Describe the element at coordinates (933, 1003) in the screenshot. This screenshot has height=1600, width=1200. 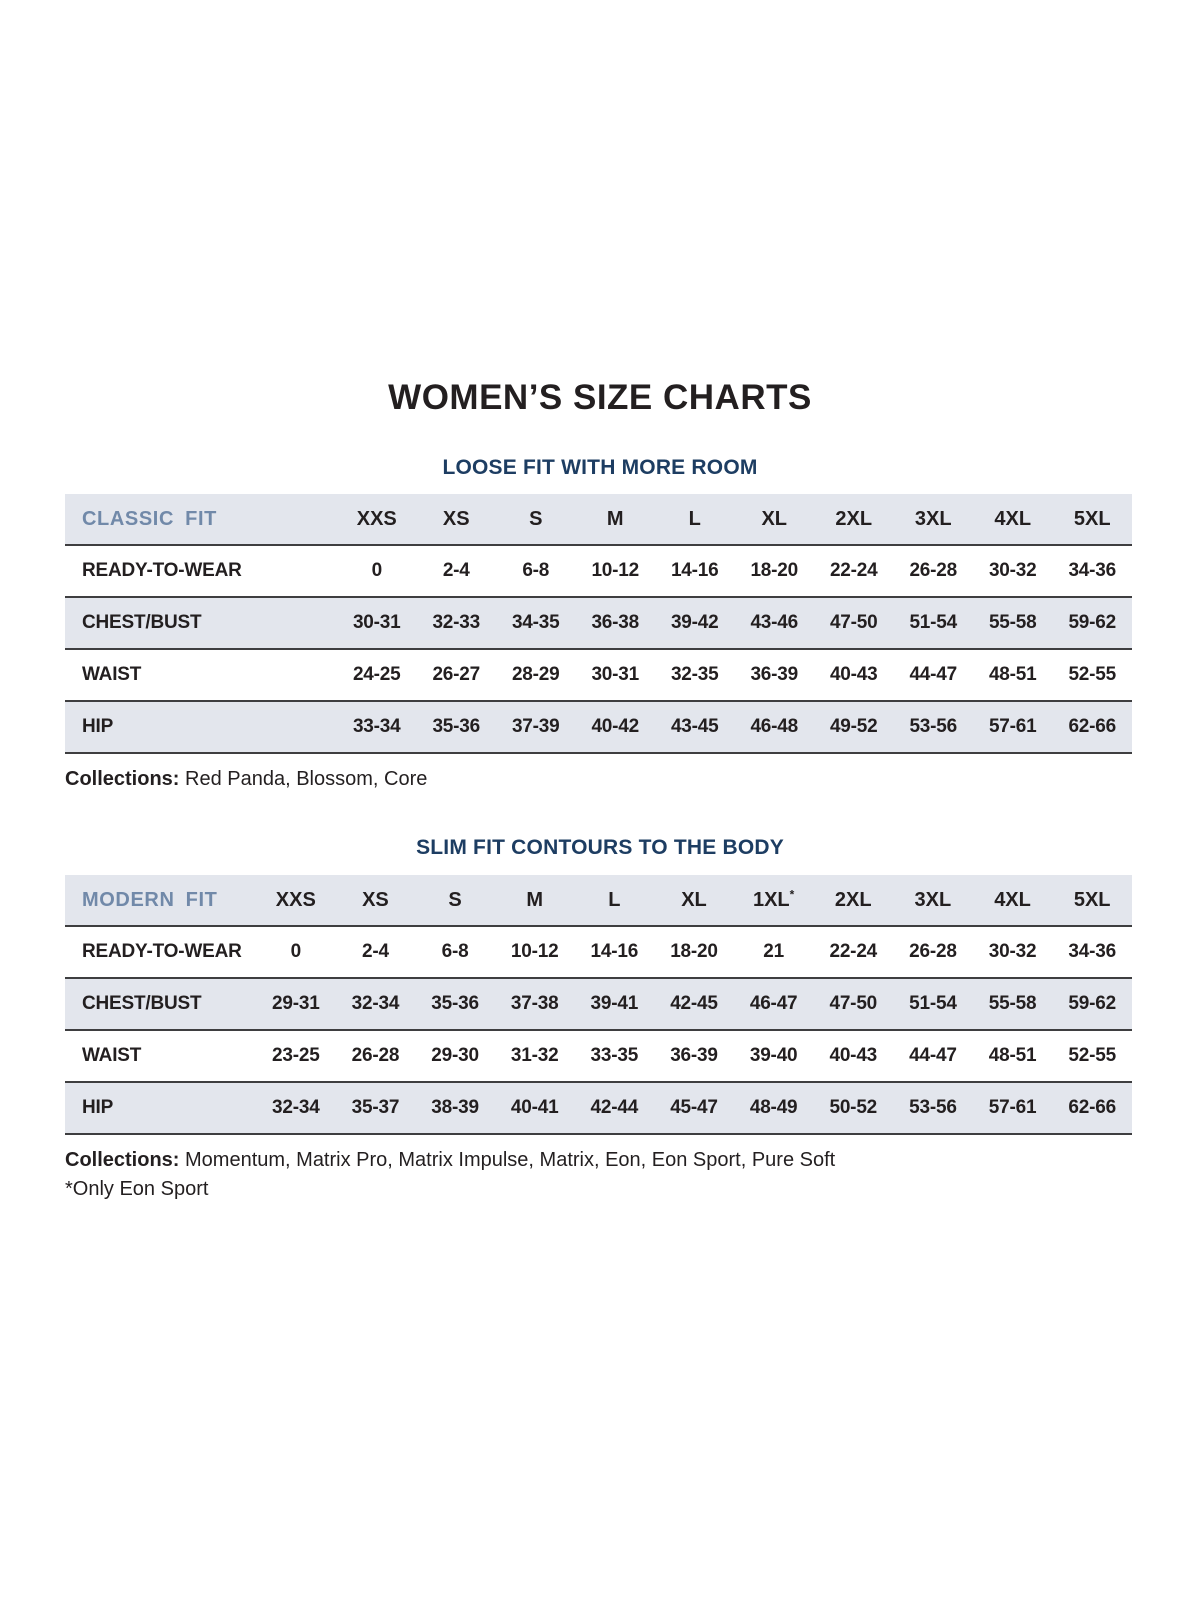
I see `size-value: 51-54` at that location.